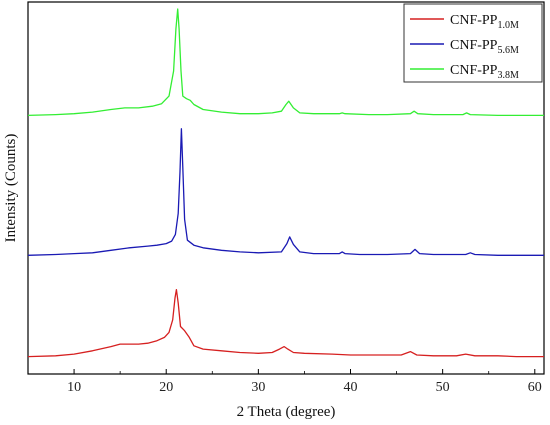  I want to click on x-tick-label: 30, so click(258, 387).